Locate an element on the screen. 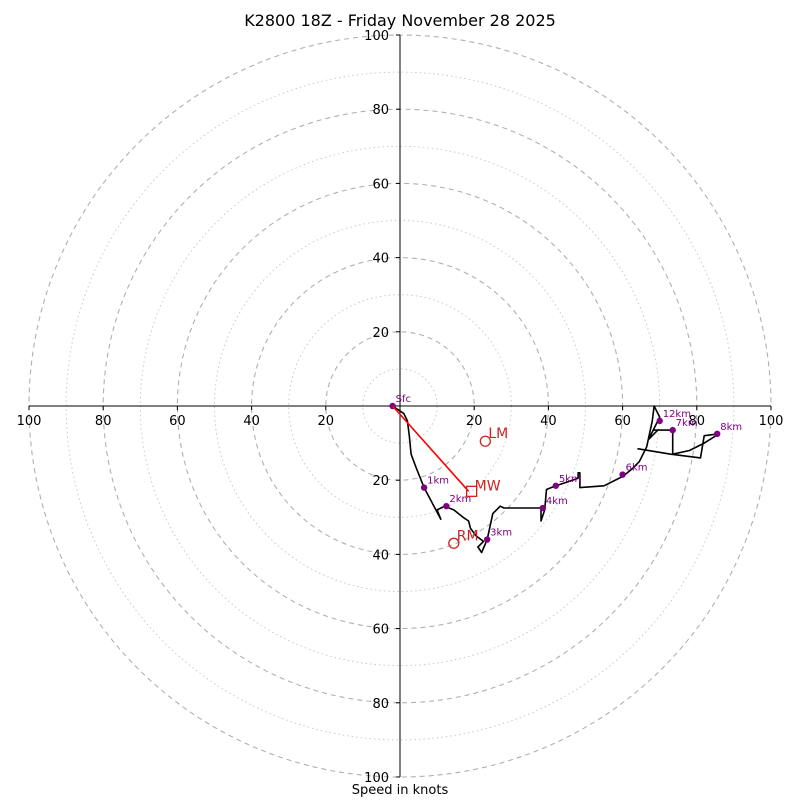  hodograph-line is located at coordinates (556, 479).